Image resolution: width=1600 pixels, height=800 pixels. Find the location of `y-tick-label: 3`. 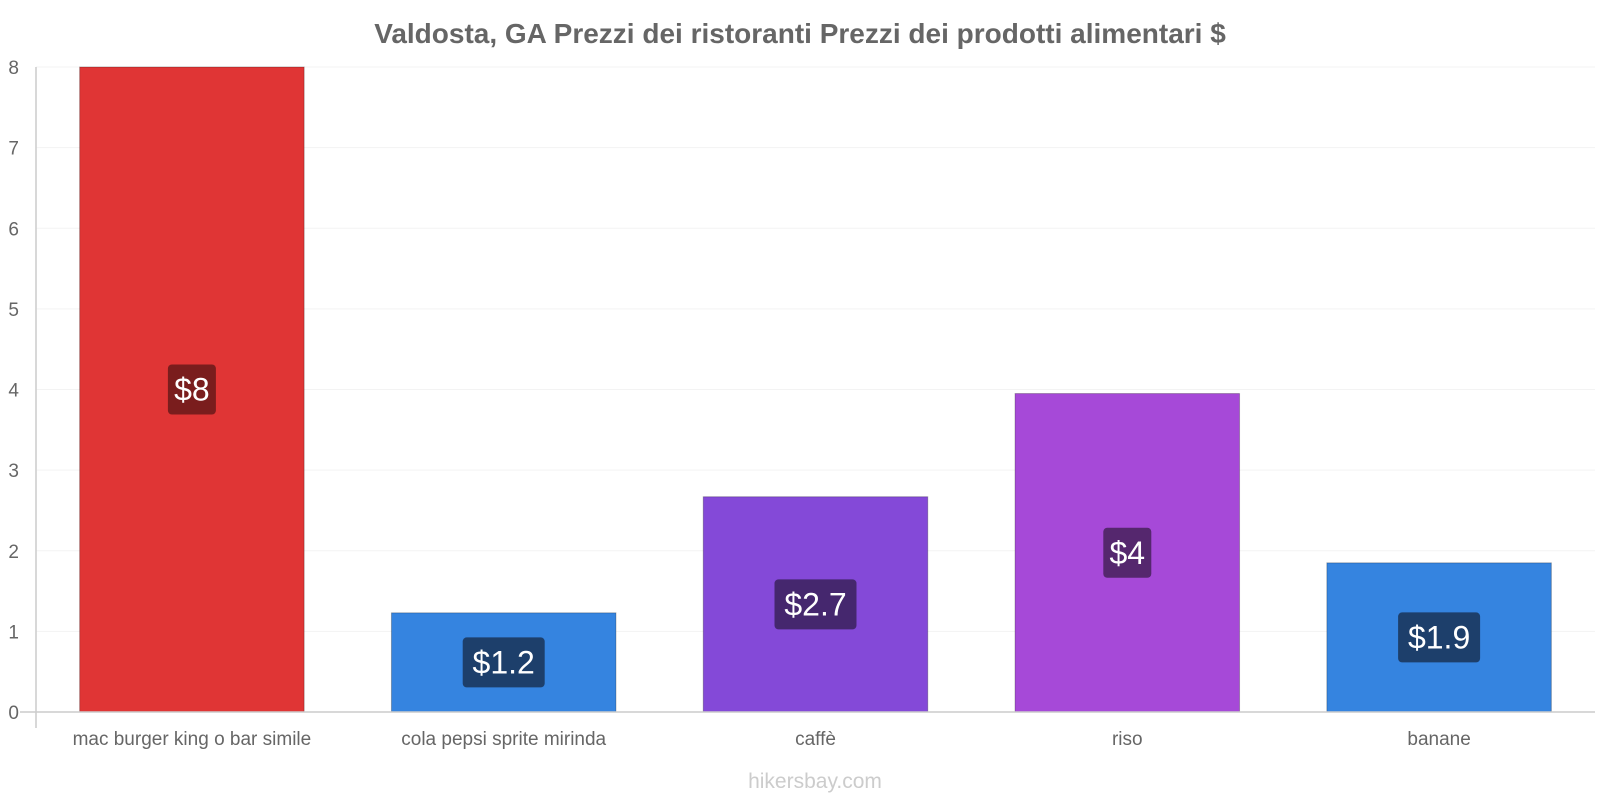

y-tick-label: 3 is located at coordinates (13, 471).